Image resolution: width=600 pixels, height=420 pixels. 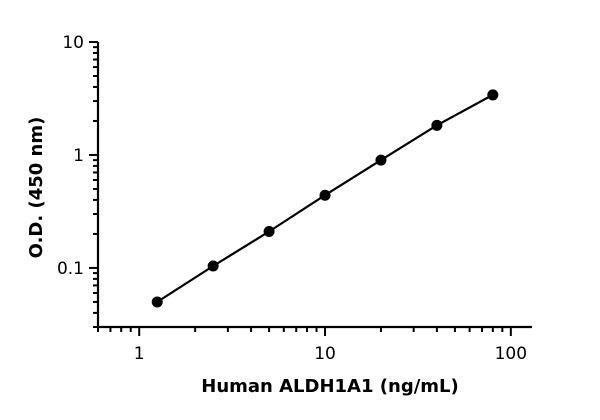 I want to click on y-ticks: 0.1 1 10, so click(x=77, y=180).